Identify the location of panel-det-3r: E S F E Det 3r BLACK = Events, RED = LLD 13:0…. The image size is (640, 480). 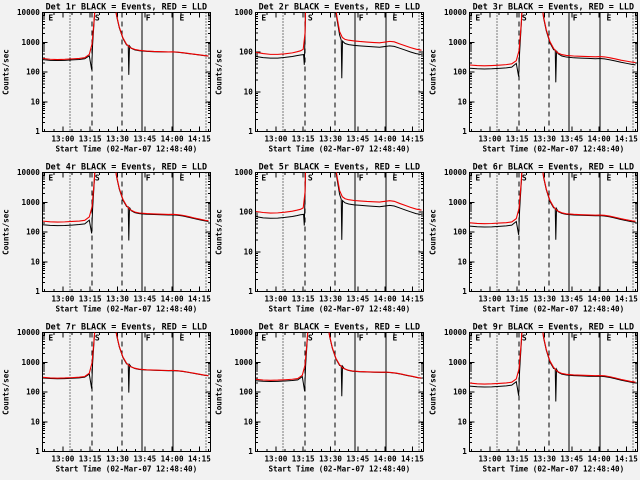
(533, 78).